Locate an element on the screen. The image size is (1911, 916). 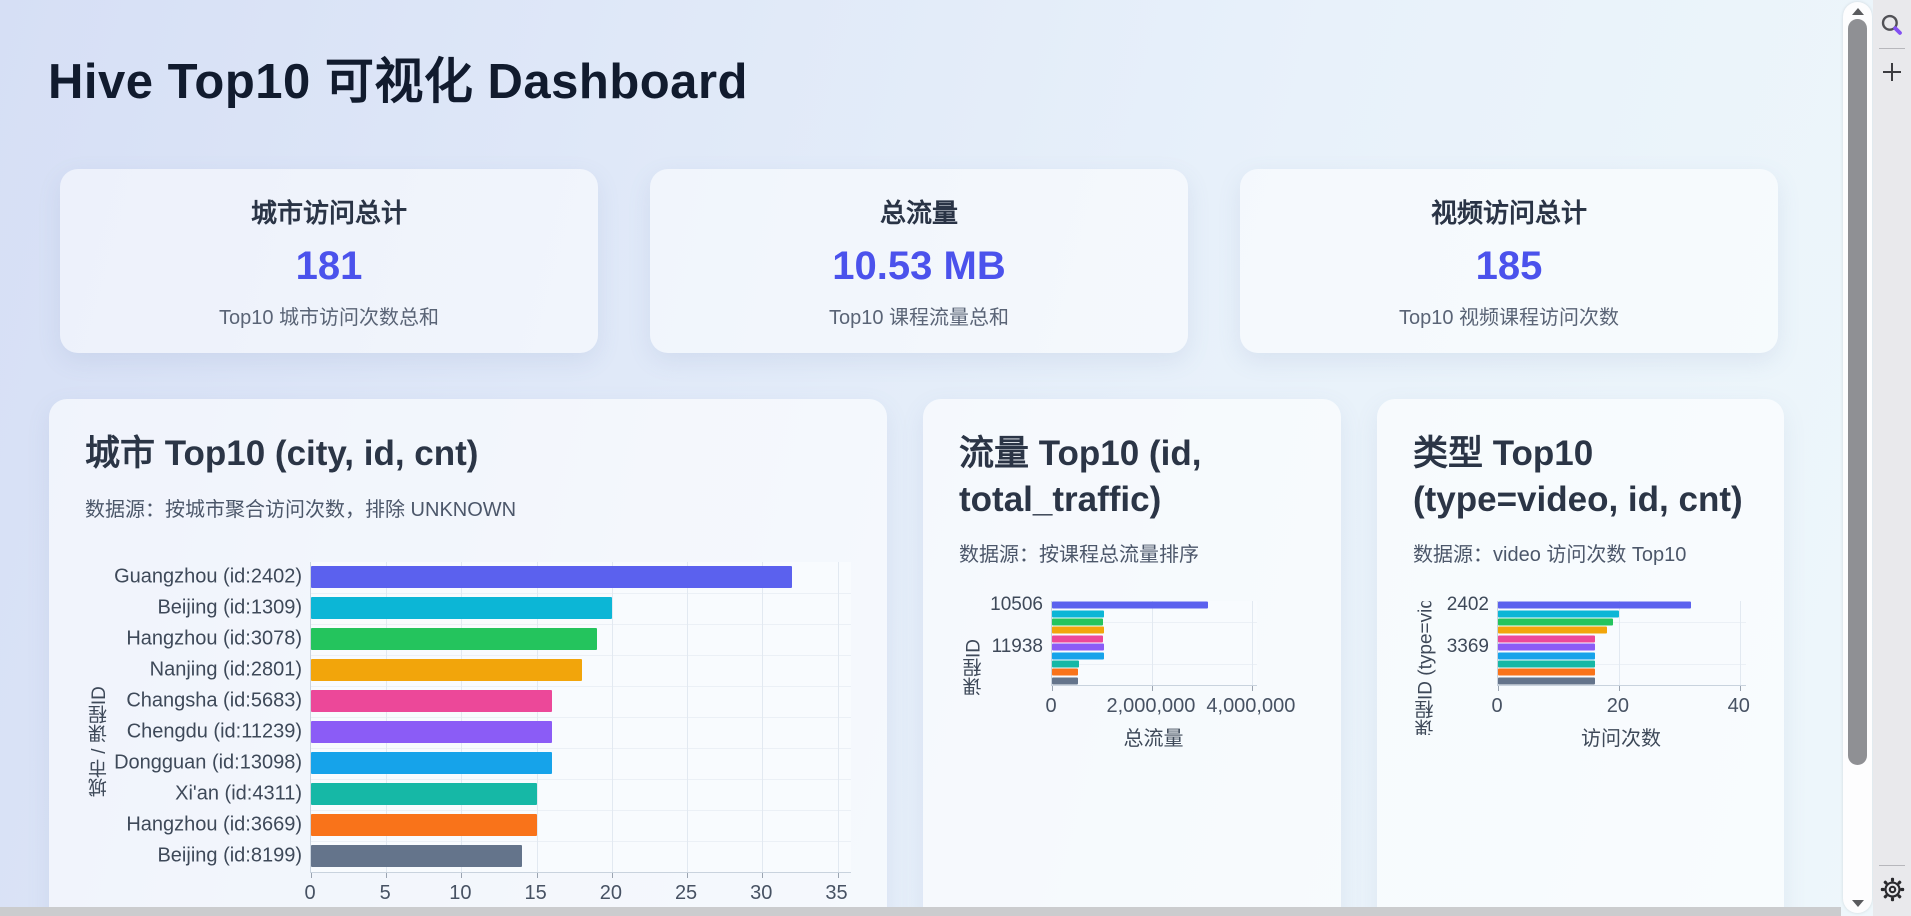
plot-column: 0 20 40 访问次数 is located at coordinates (1620, 676).